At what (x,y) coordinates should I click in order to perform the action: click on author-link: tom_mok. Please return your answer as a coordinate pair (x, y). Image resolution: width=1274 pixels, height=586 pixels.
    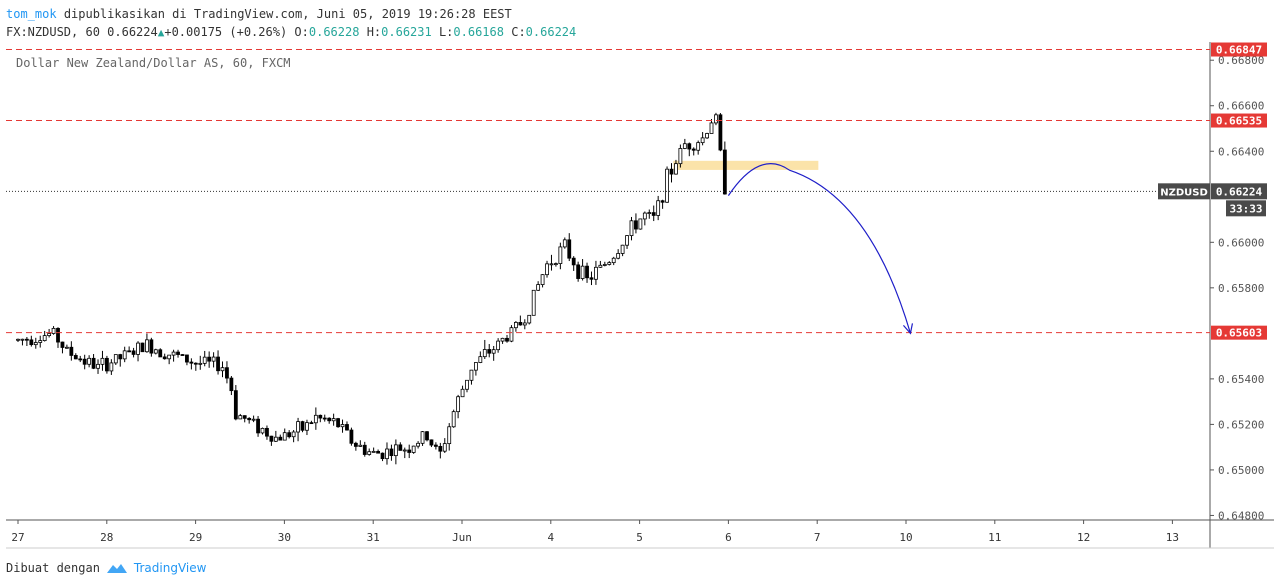
    Looking at the image, I should click on (31, 14).